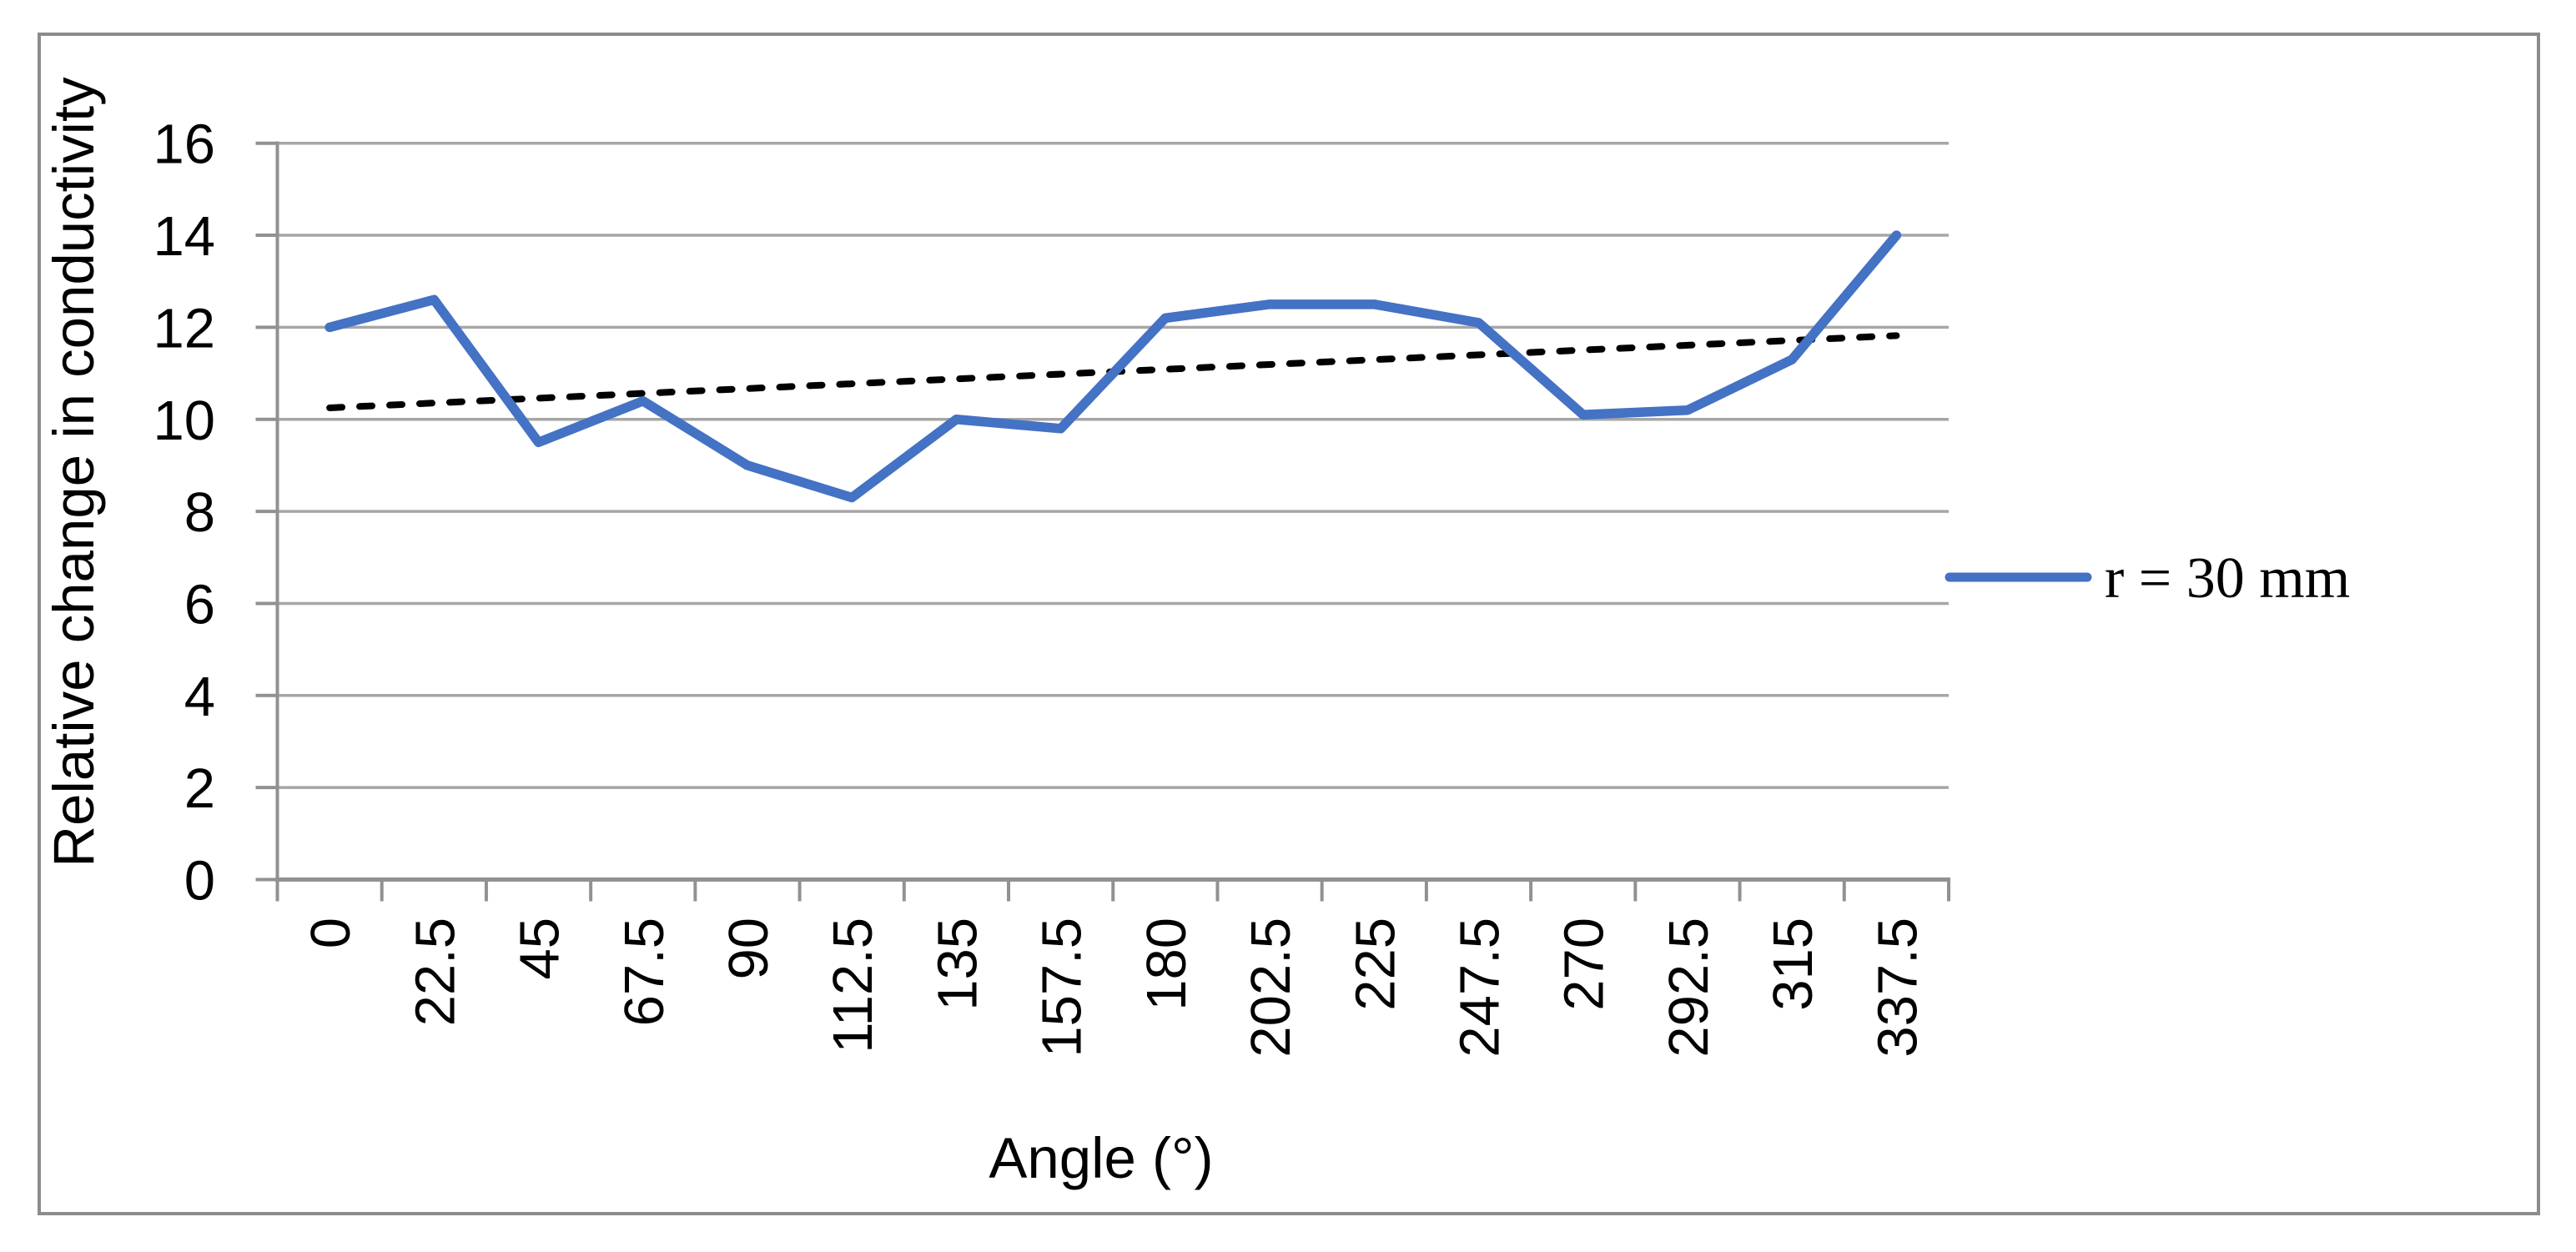 Image resolution: width=2576 pixels, height=1252 pixels. I want to click on y-axis-title: Relative change in conductivity, so click(74, 472).